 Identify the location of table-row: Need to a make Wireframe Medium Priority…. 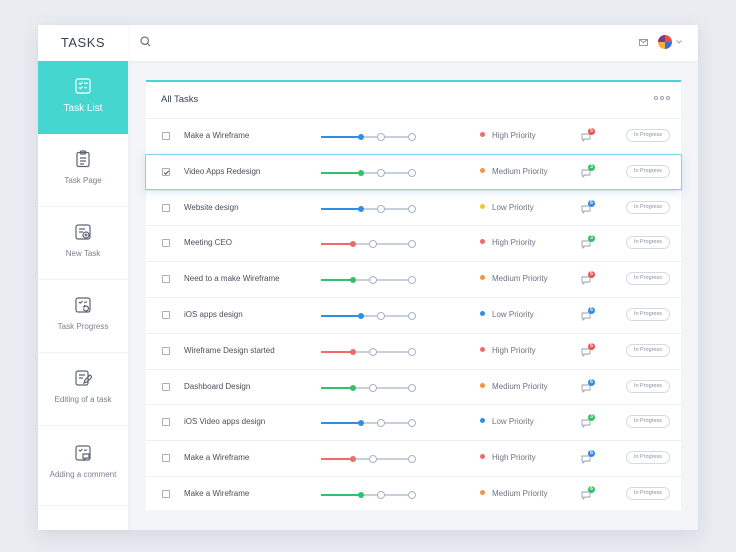
(413, 279).